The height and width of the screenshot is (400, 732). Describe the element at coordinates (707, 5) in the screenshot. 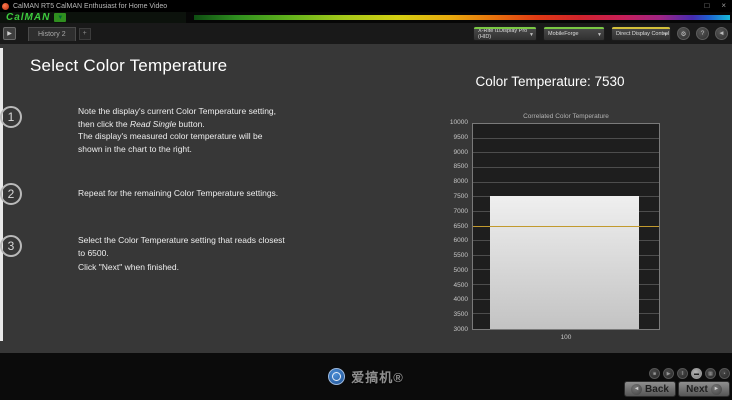

I see `restore-window-icon: □` at that location.